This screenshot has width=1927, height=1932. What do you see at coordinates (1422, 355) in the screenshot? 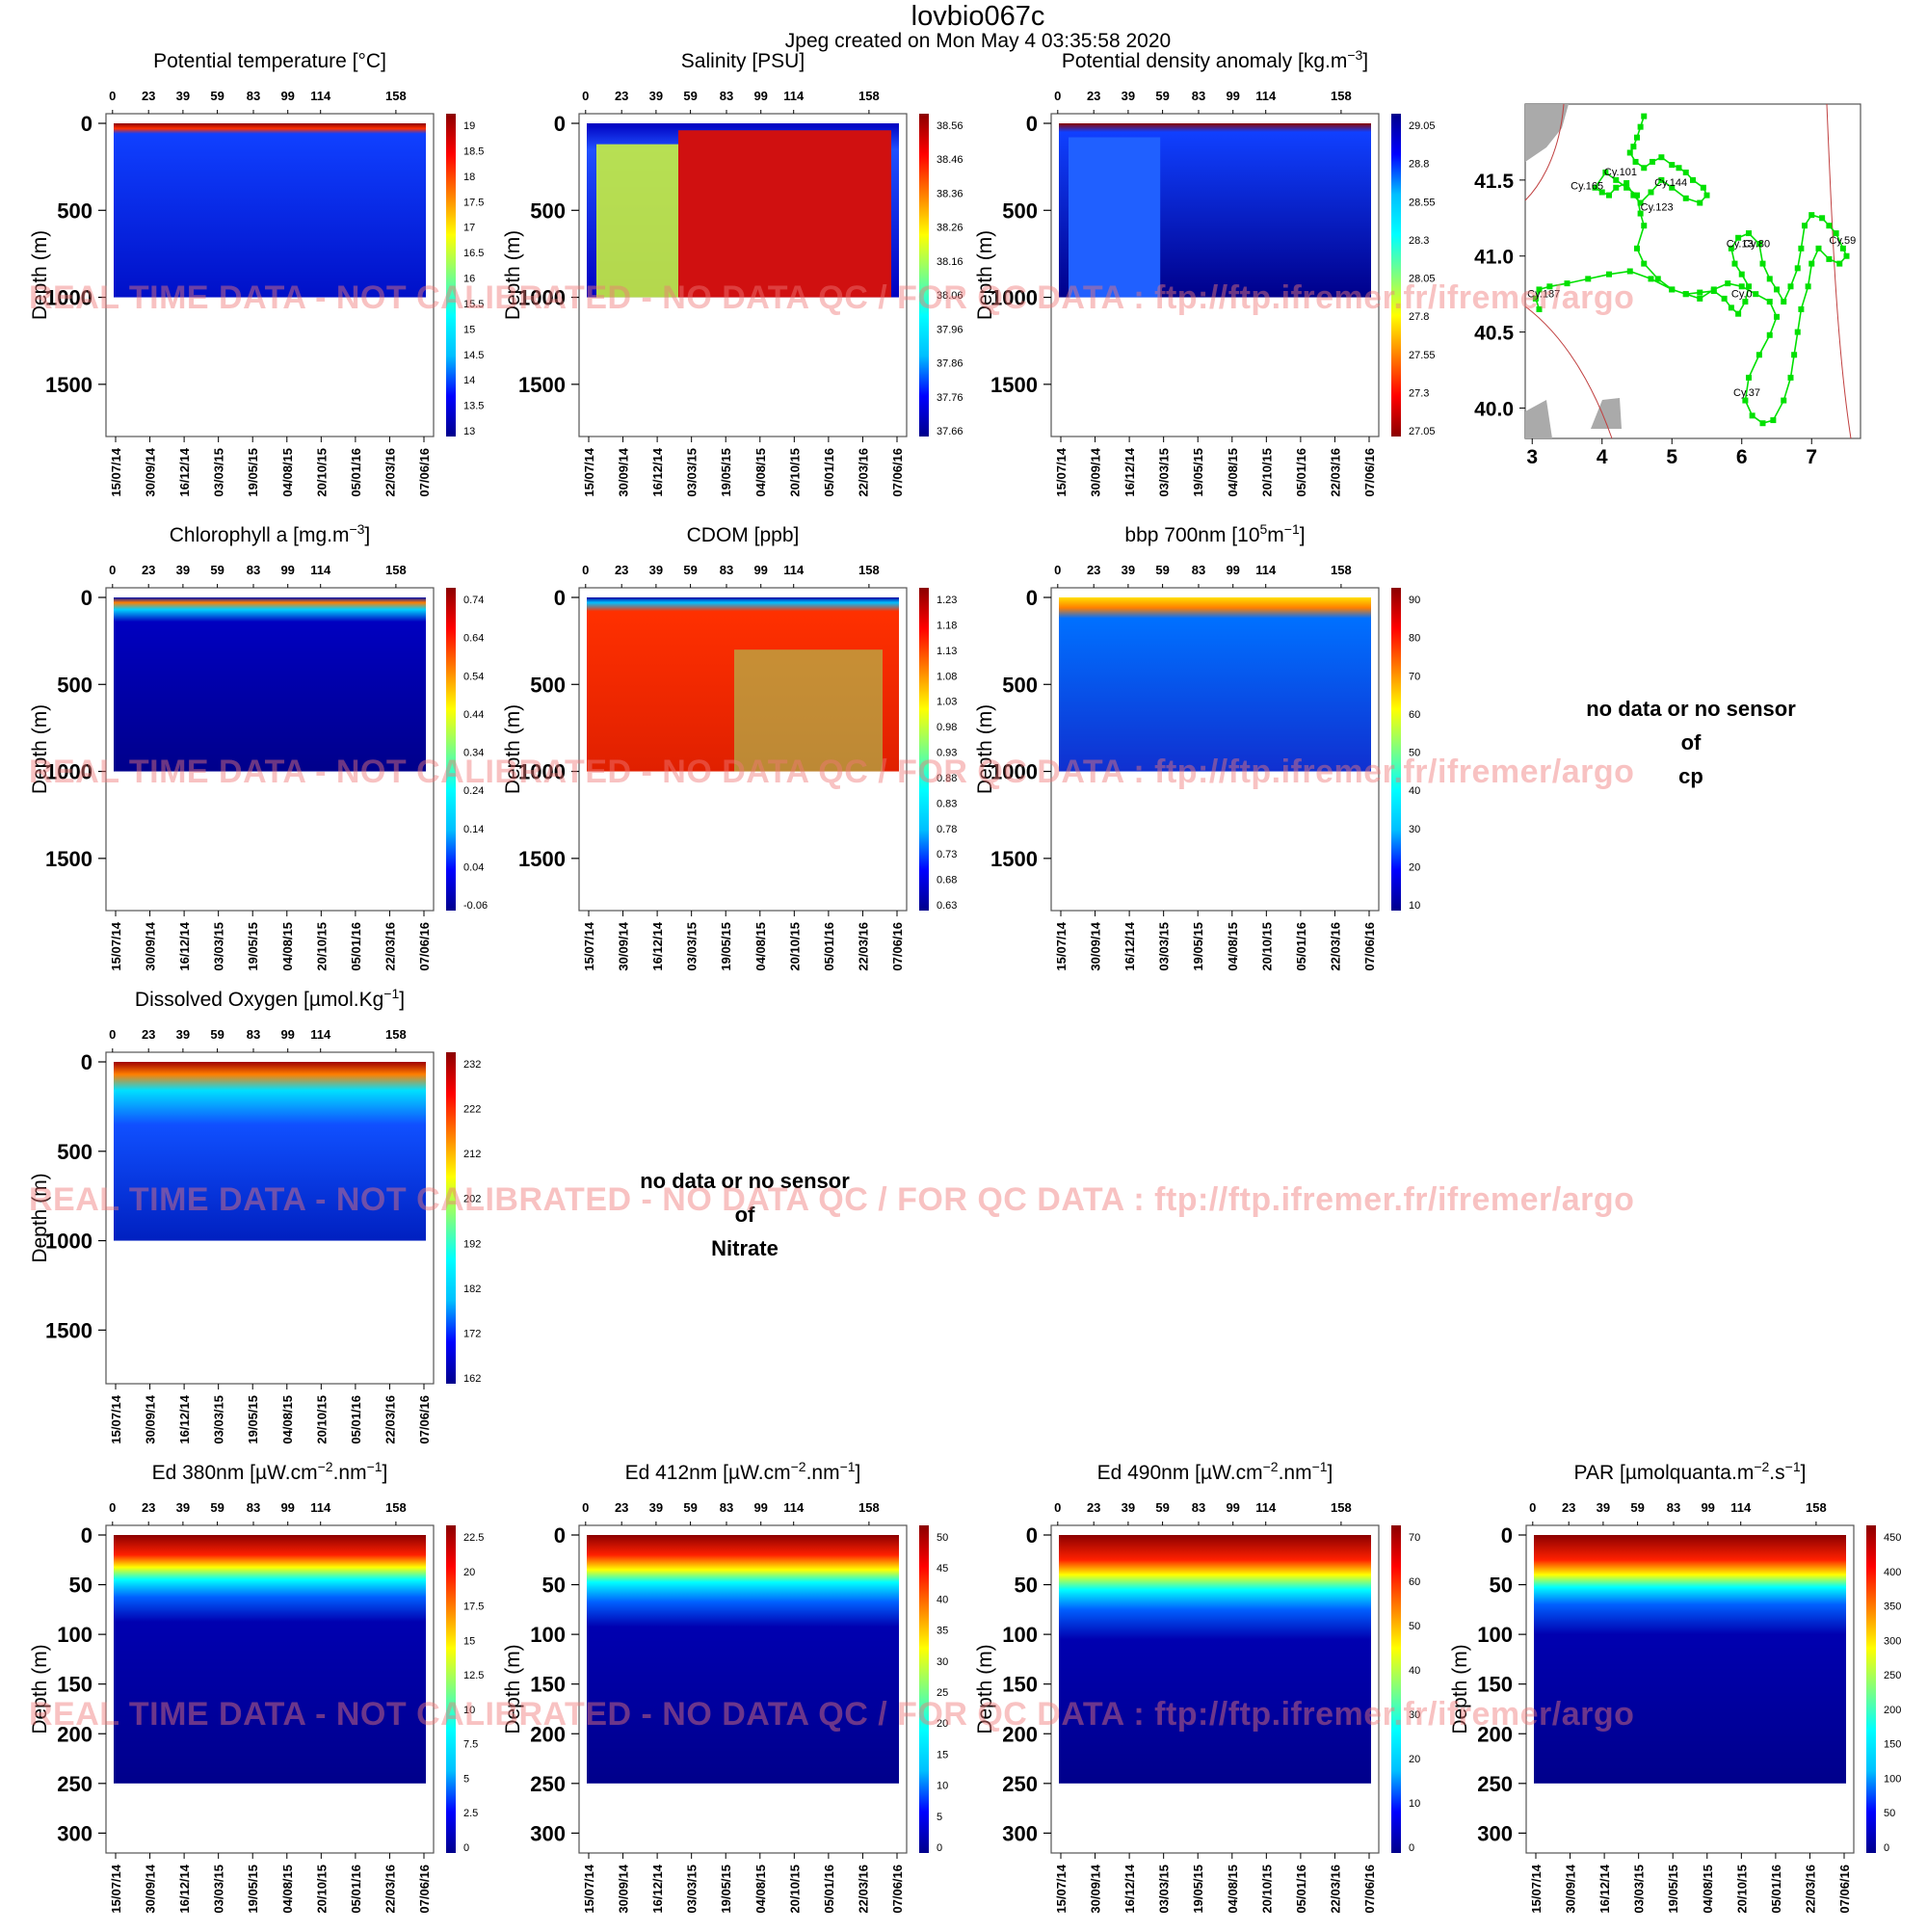
I see `colorbar-label-dens-6: 27.55` at bounding box center [1422, 355].